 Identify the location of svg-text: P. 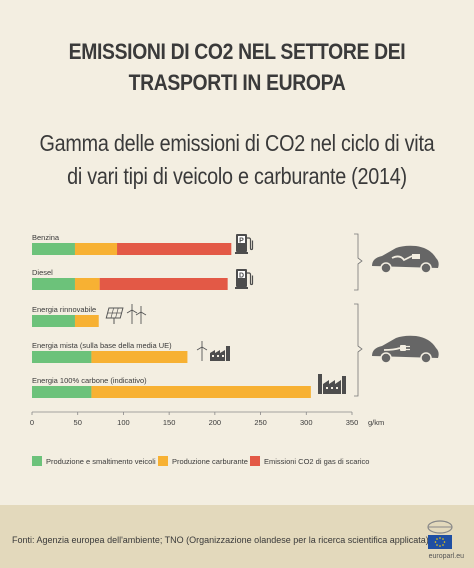
(241, 240).